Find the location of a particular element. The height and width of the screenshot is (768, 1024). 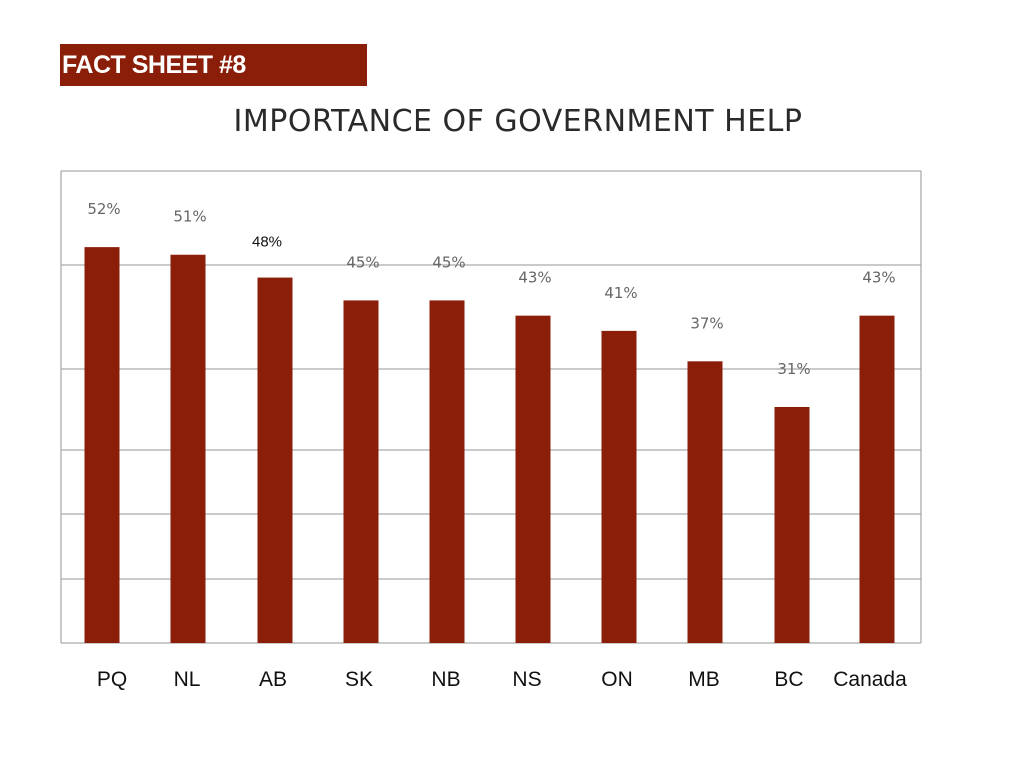

fact-sheet-badge: FACT SHEET #8 is located at coordinates (213, 65).